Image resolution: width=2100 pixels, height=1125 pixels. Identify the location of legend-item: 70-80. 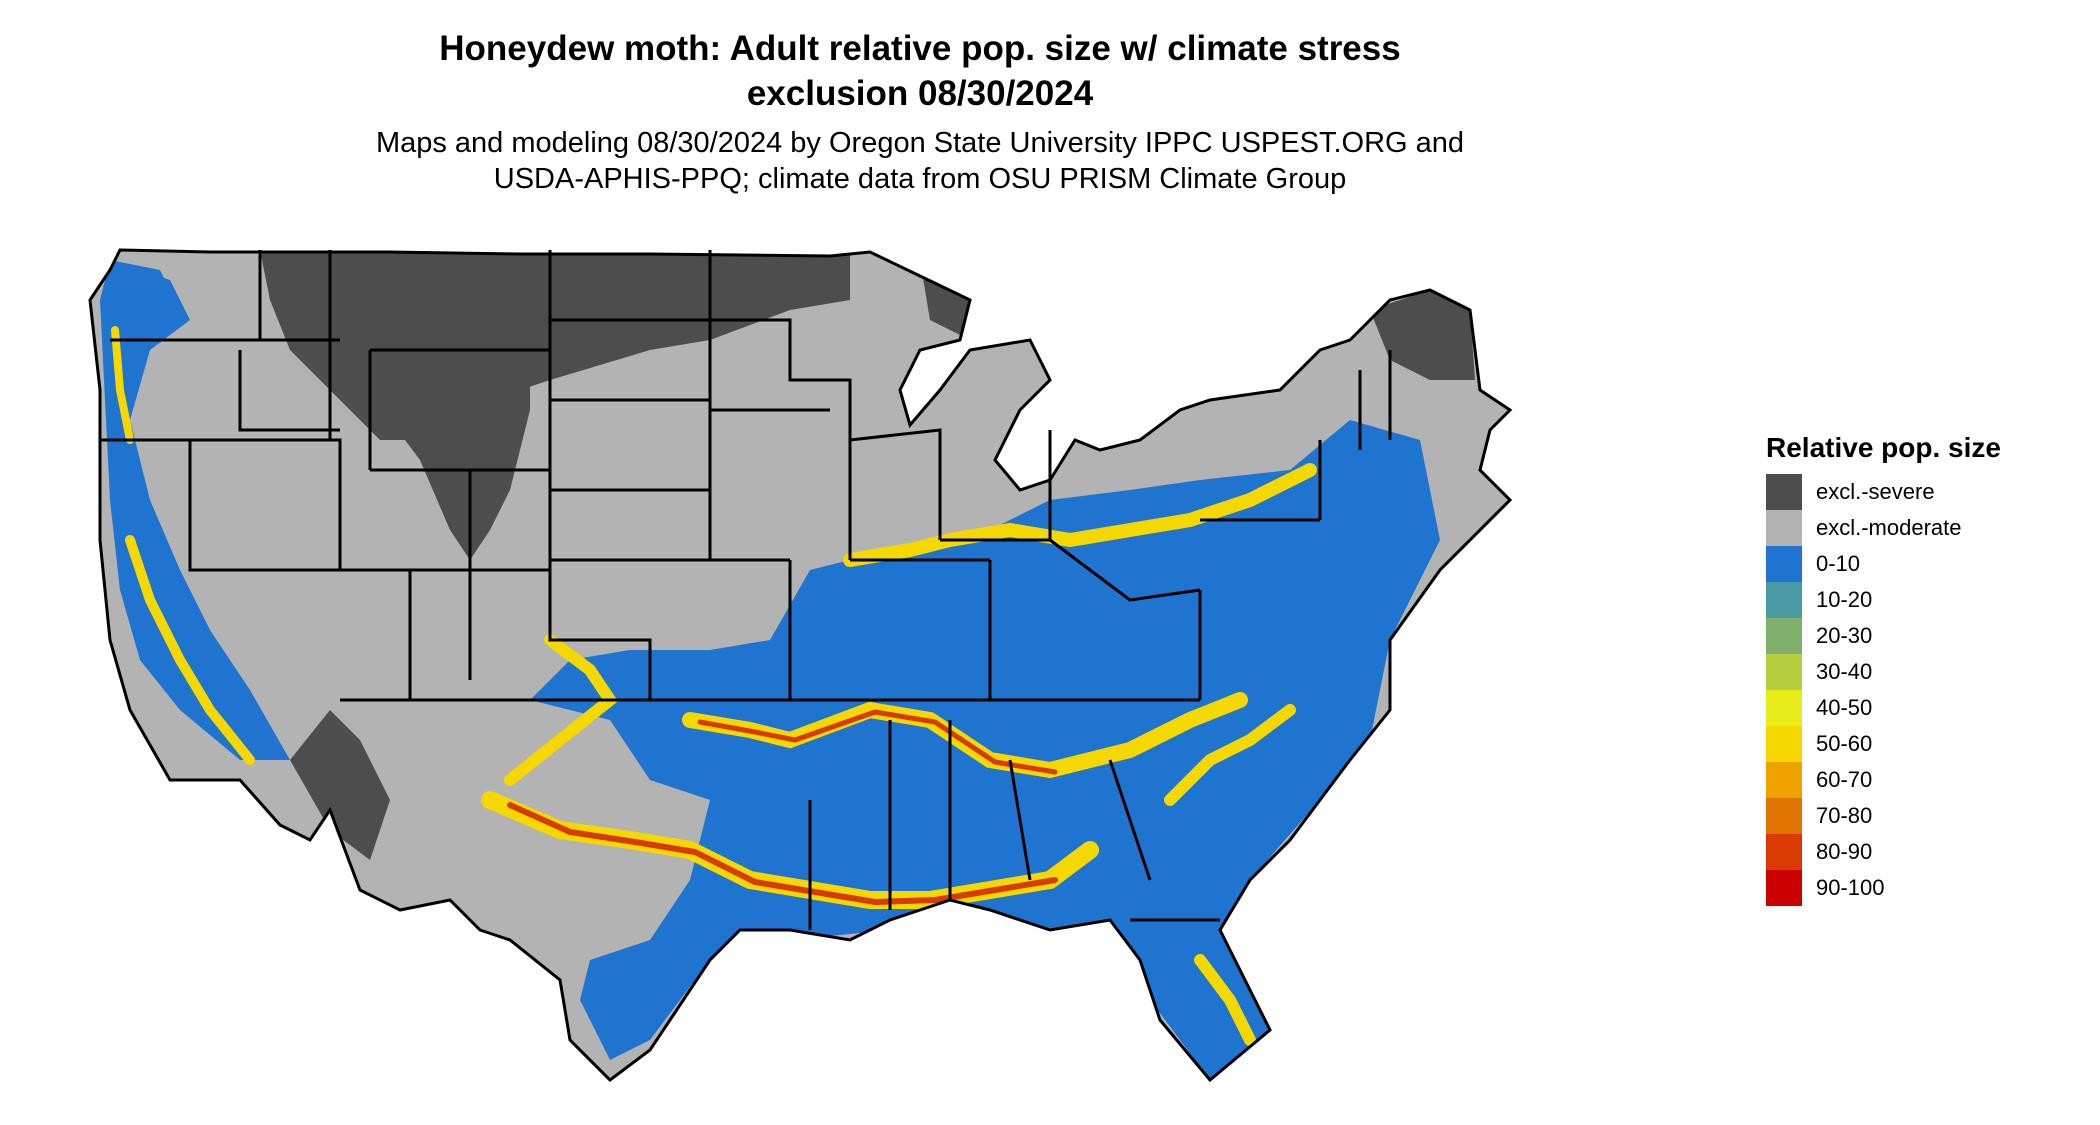
(1883, 816).